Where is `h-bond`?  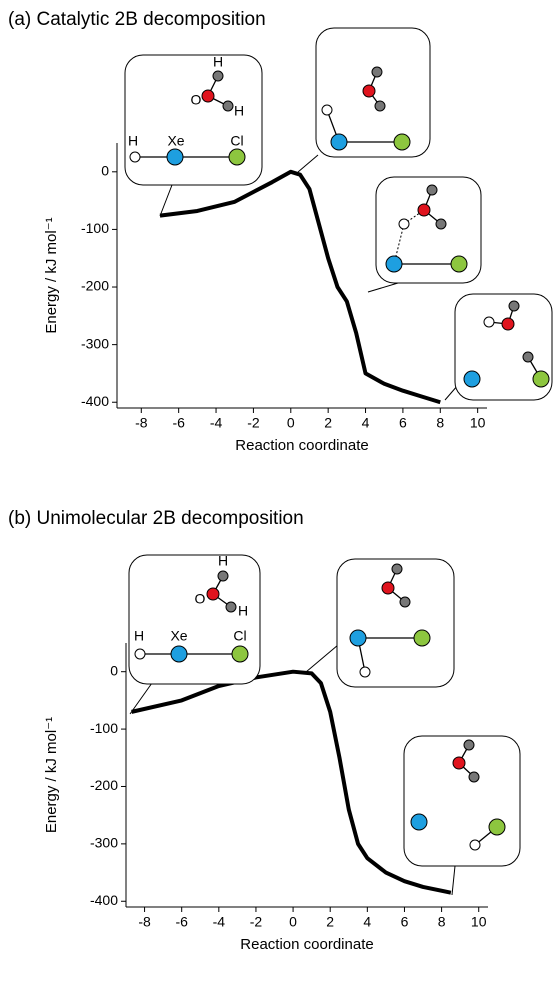
h-bond is located at coordinates (399, 244).